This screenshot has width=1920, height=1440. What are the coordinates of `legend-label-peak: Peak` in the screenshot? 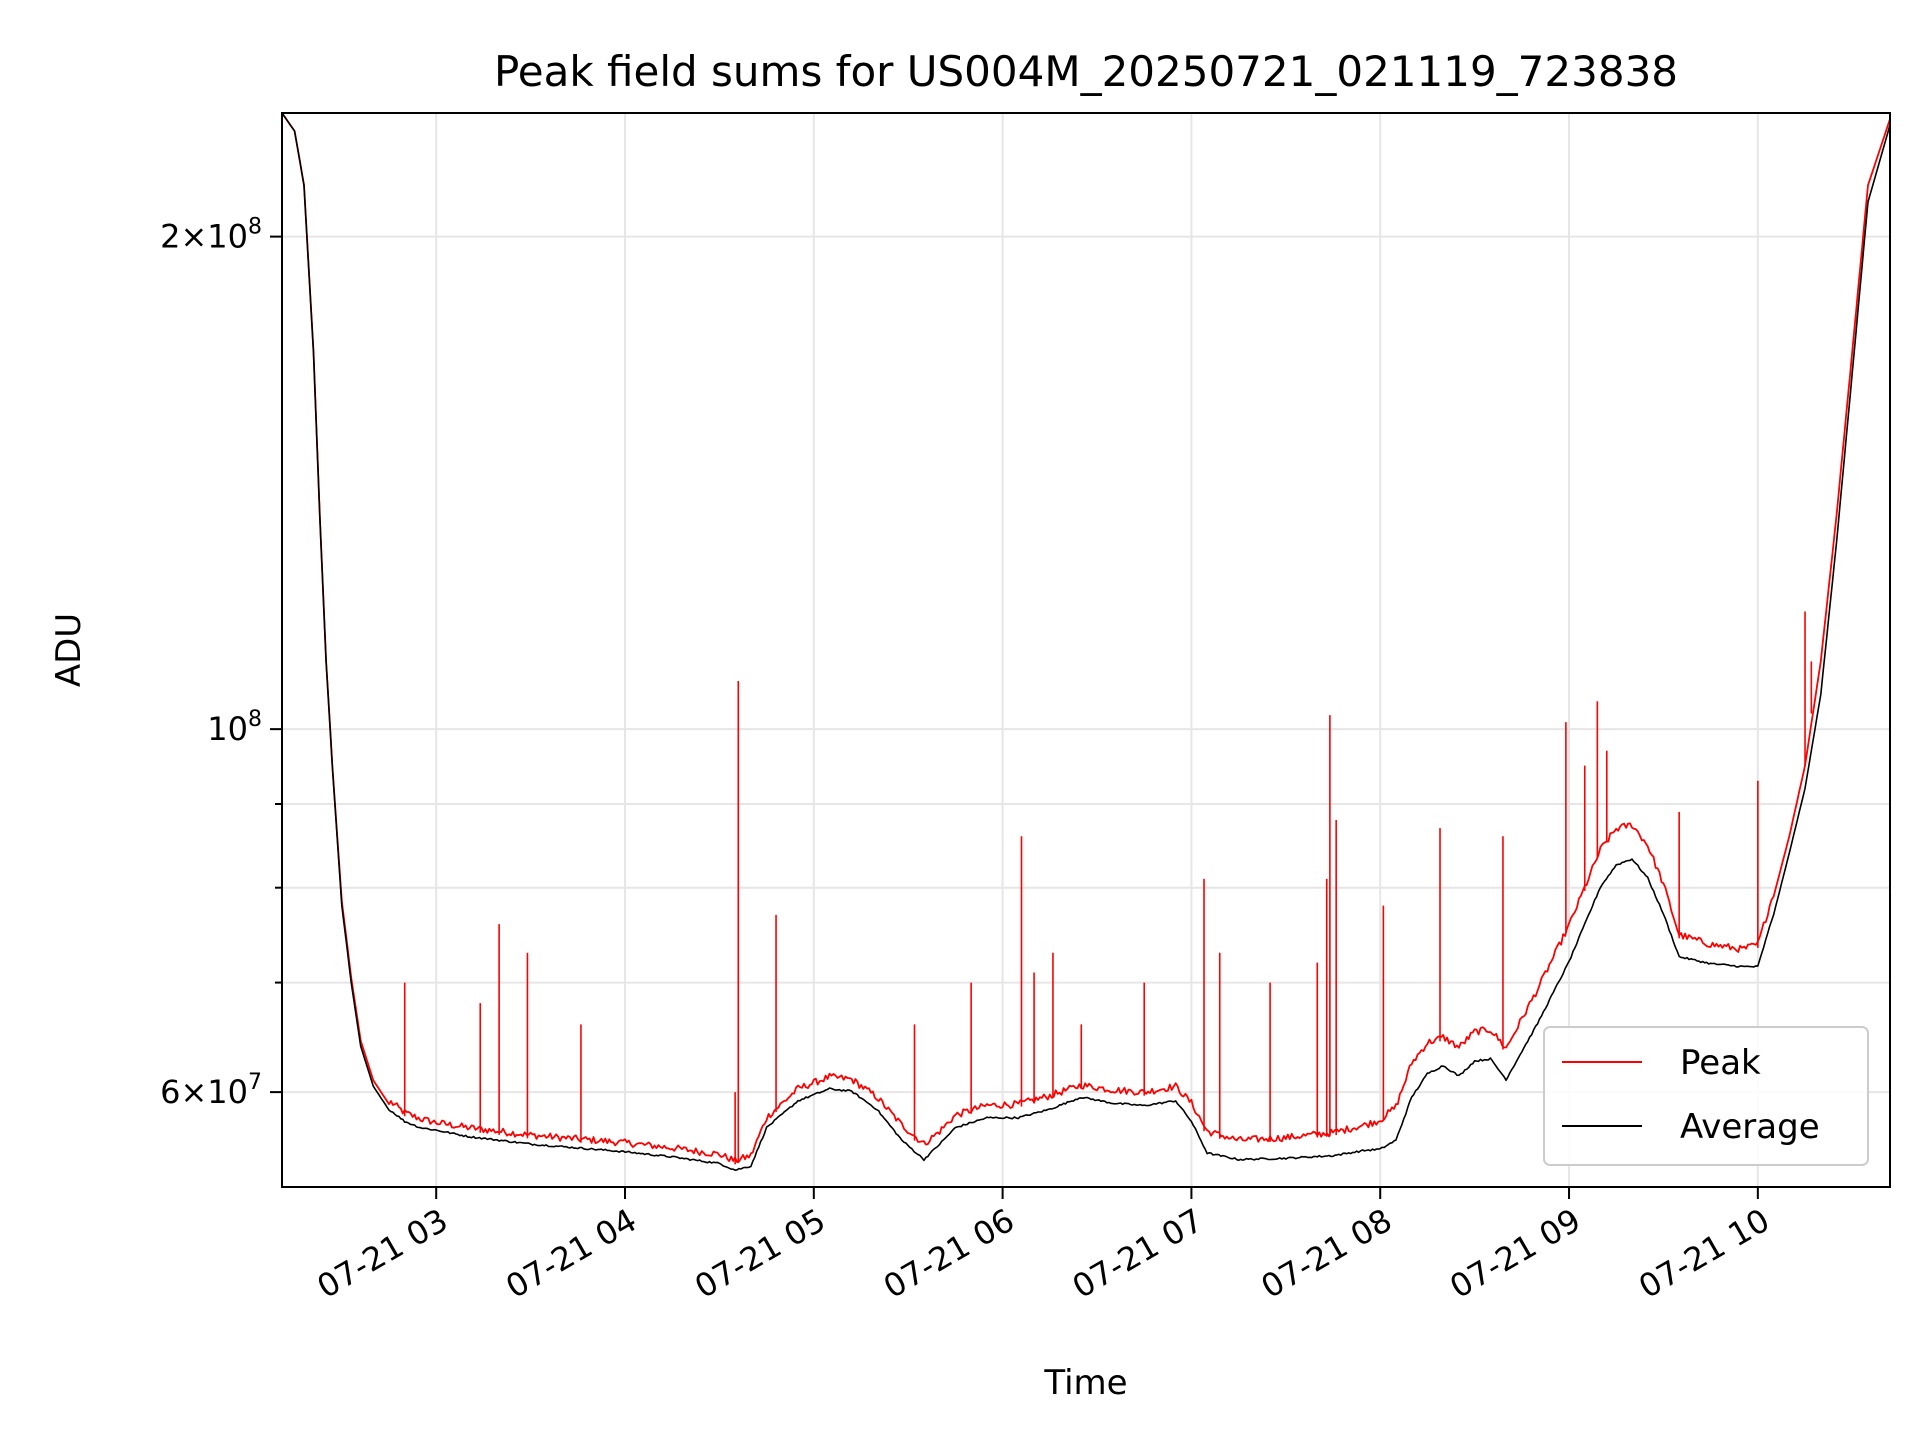 It's located at (1720, 1063).